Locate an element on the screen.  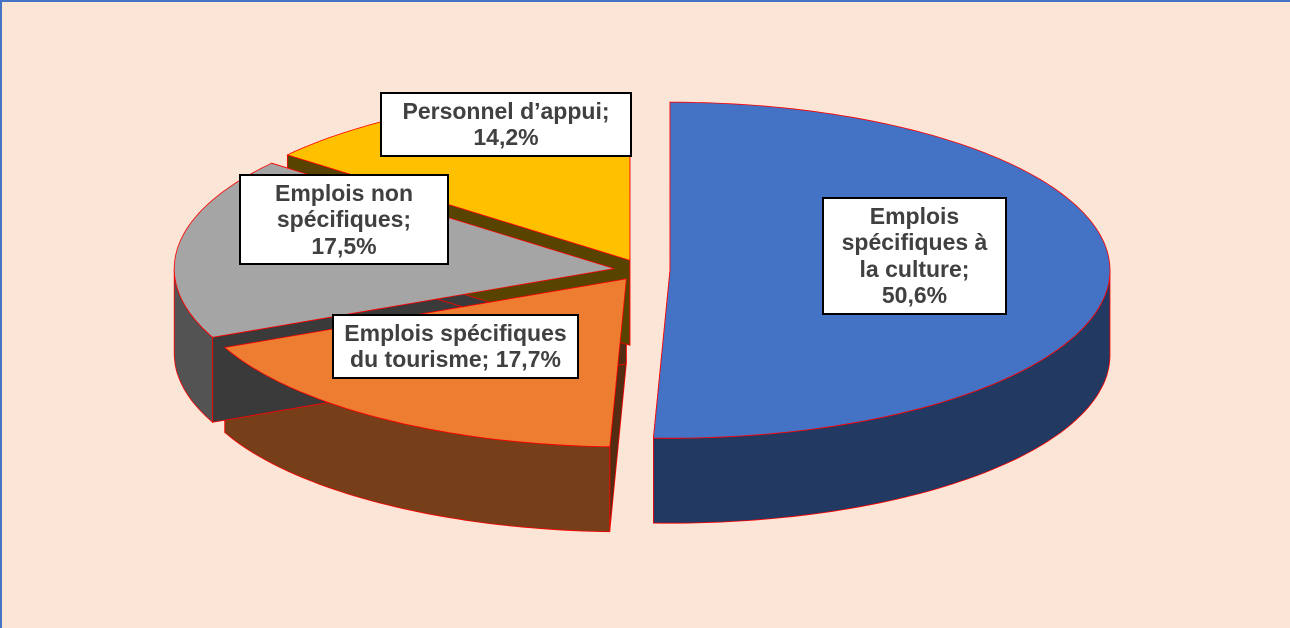
data-label: Emplois spécifiques du tourisme; 17,7% is located at coordinates (455, 346).